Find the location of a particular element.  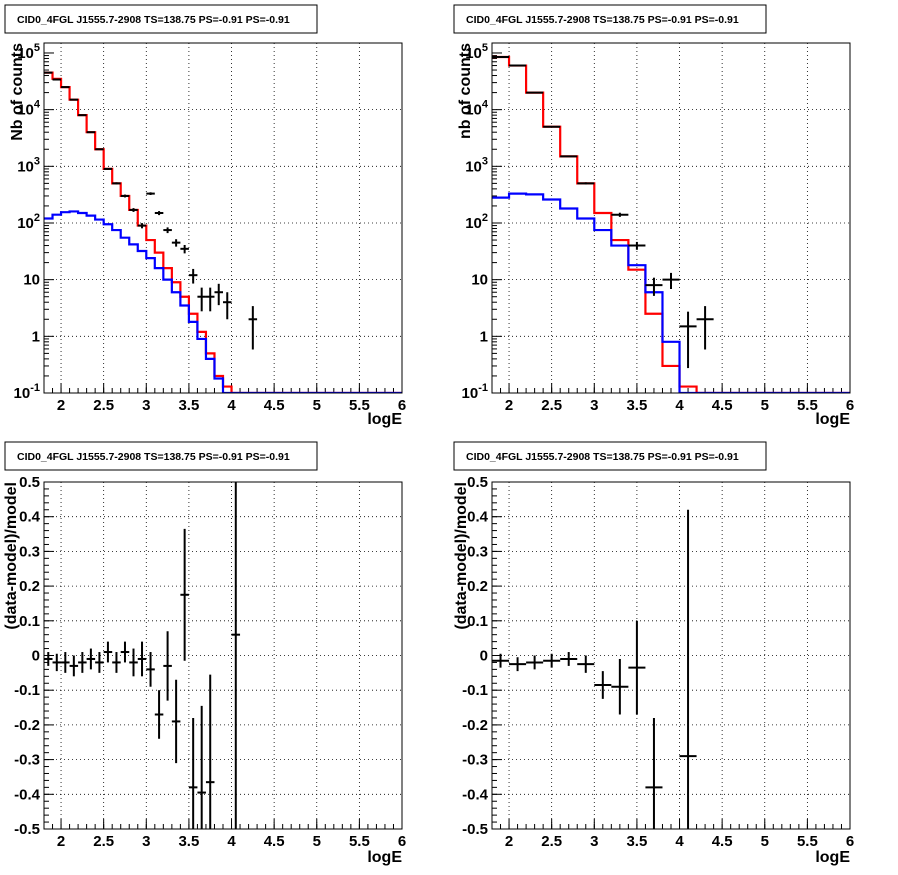

y-axis-label: nb of counts is located at coordinates (465, 91).